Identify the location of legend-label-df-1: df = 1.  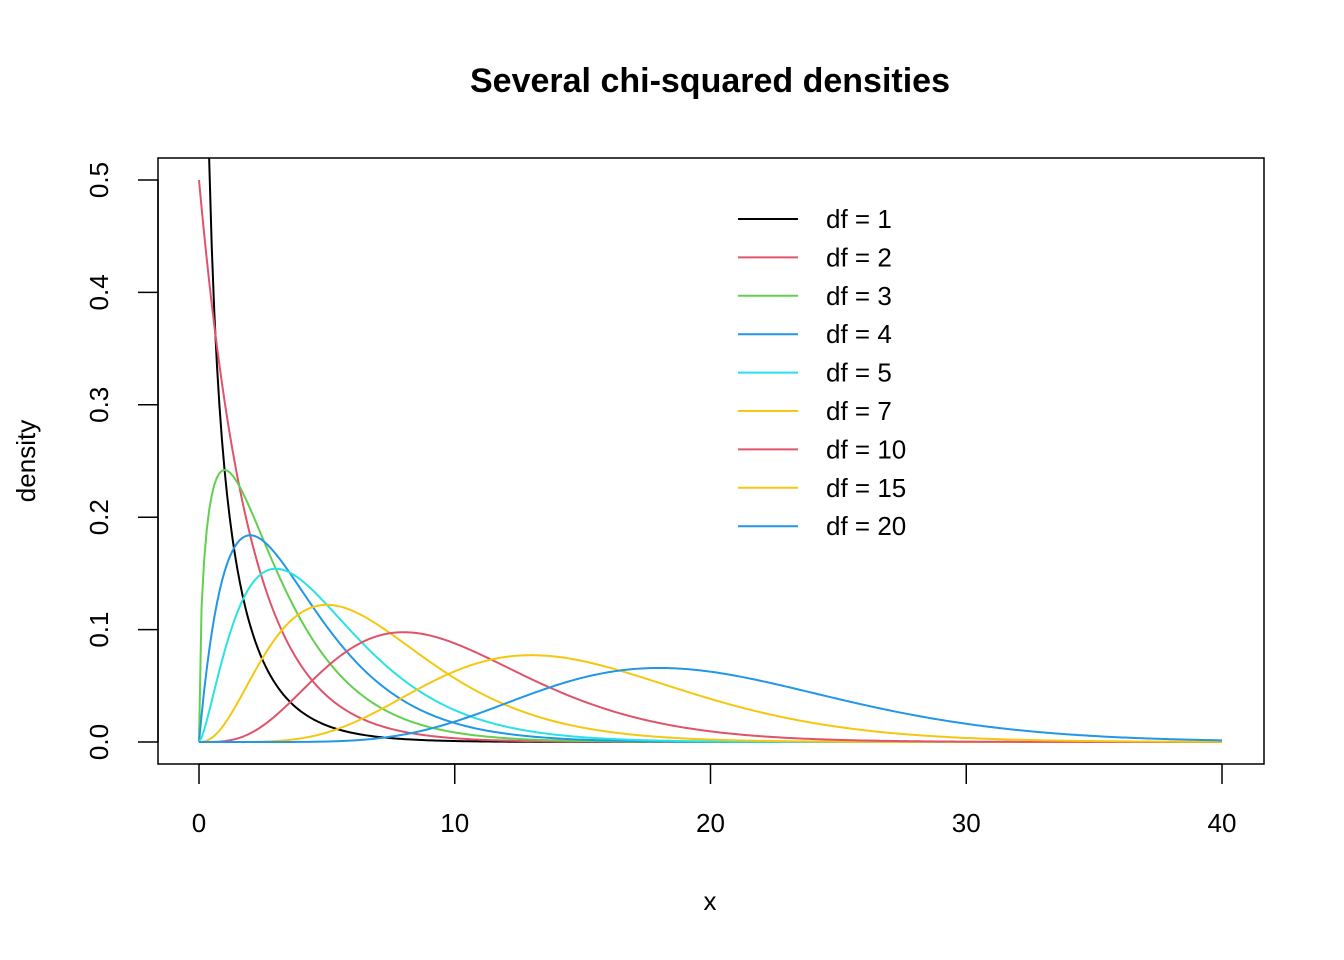
(859, 219).